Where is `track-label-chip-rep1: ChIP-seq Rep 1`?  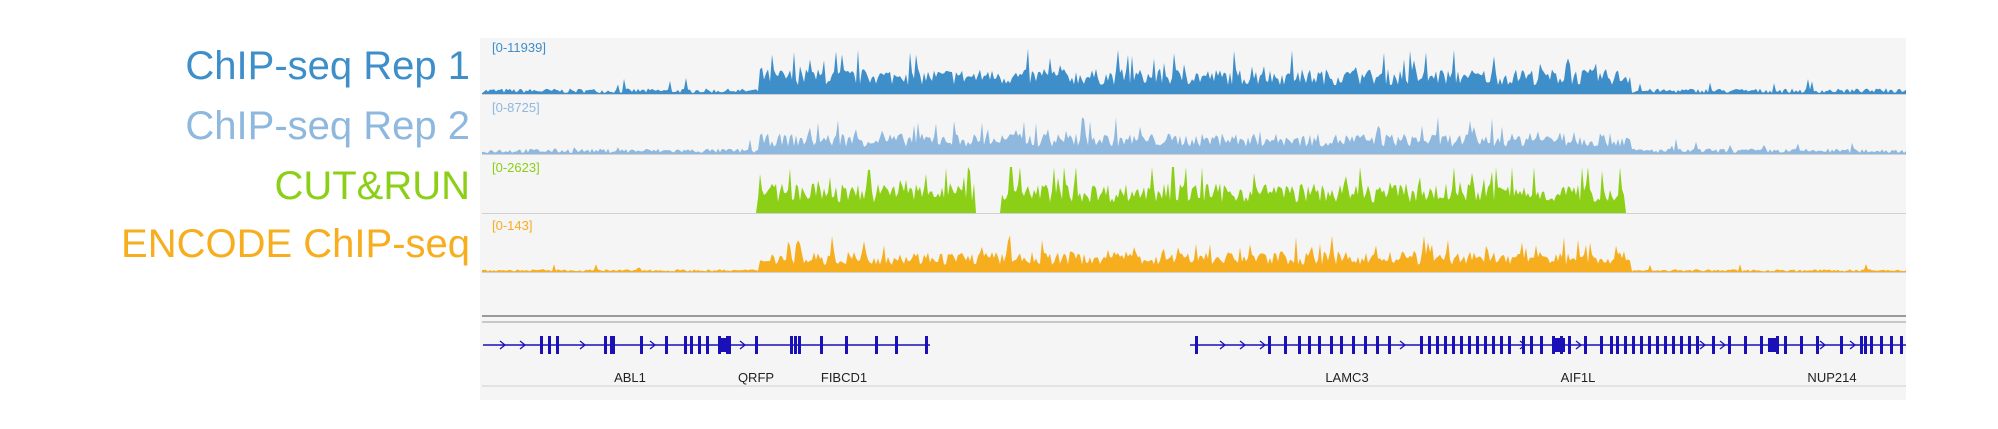 track-label-chip-rep1: ChIP-seq Rep 1 is located at coordinates (327, 66).